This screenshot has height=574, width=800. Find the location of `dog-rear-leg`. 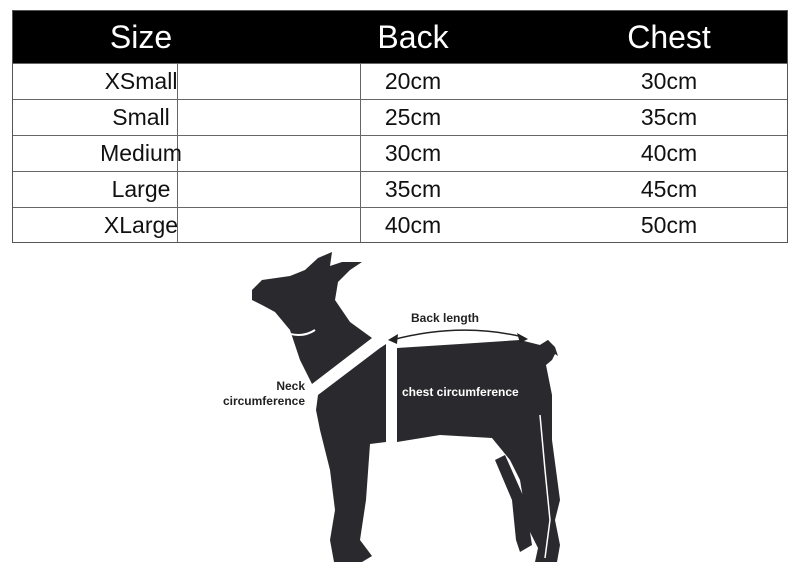

dog-rear-leg is located at coordinates (513, 503).